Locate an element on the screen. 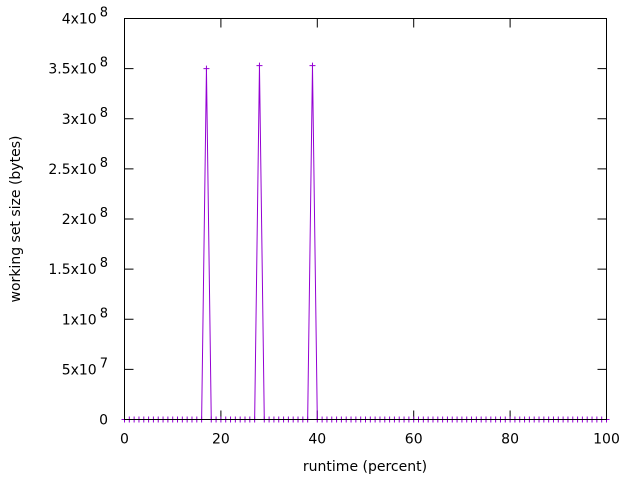 This screenshot has width=640, height=480. y-tick-label: 2.5x10 8 is located at coordinates (78, 167).